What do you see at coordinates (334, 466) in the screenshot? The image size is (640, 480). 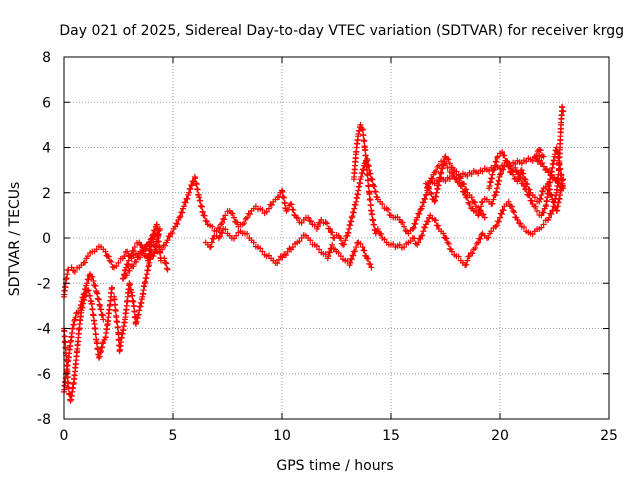 I see `x-axis-label: GPS time / hours` at bounding box center [334, 466].